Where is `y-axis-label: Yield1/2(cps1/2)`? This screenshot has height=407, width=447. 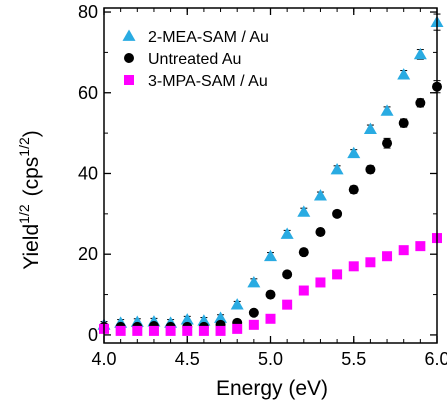
y-axis-label: Yield1/2(cps1/2) is located at coordinates (29, 200).